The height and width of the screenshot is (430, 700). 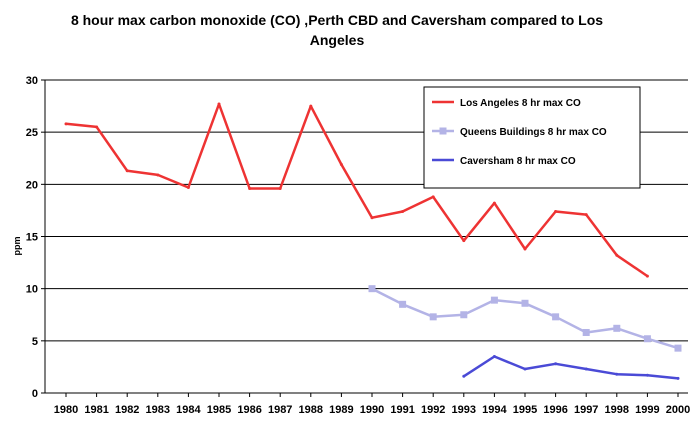 I want to click on x-tick-label: 1981, so click(x=96, y=410).